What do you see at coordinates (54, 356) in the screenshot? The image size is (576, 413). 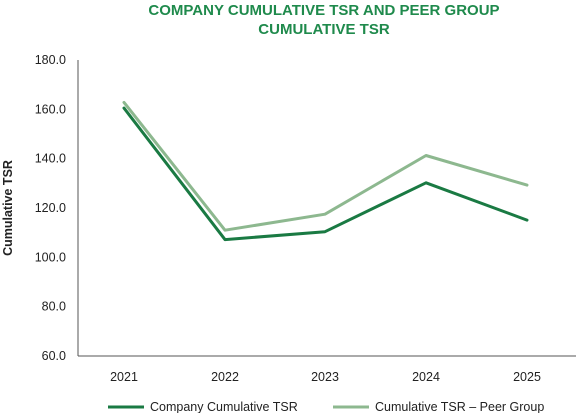 I see `y-tick-label: 60.0` at bounding box center [54, 356].